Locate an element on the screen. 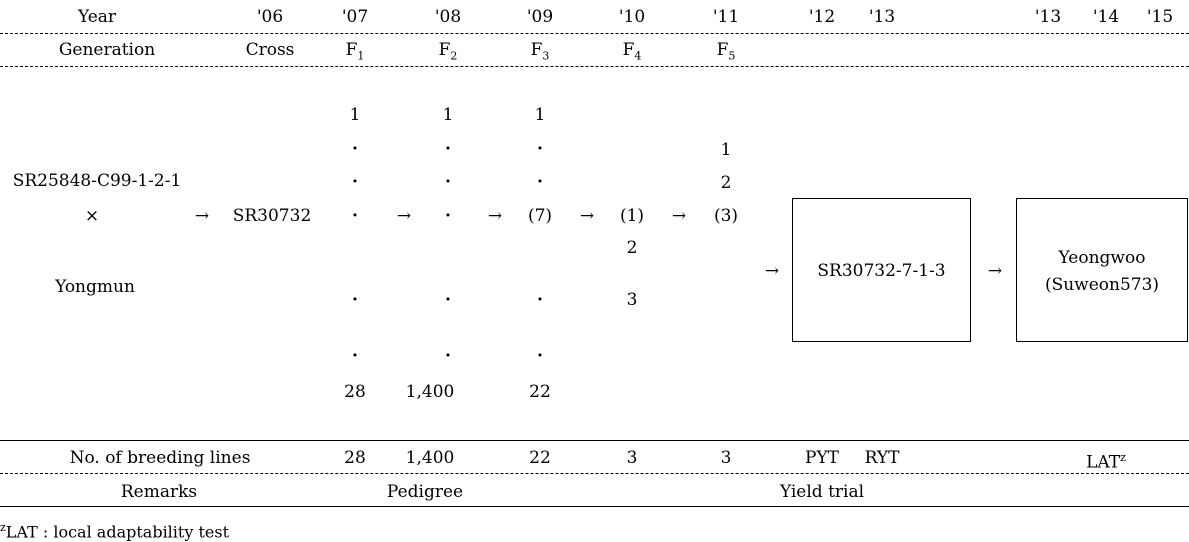 This screenshot has width=1189, height=542. f5-second: 2 is located at coordinates (726, 183).